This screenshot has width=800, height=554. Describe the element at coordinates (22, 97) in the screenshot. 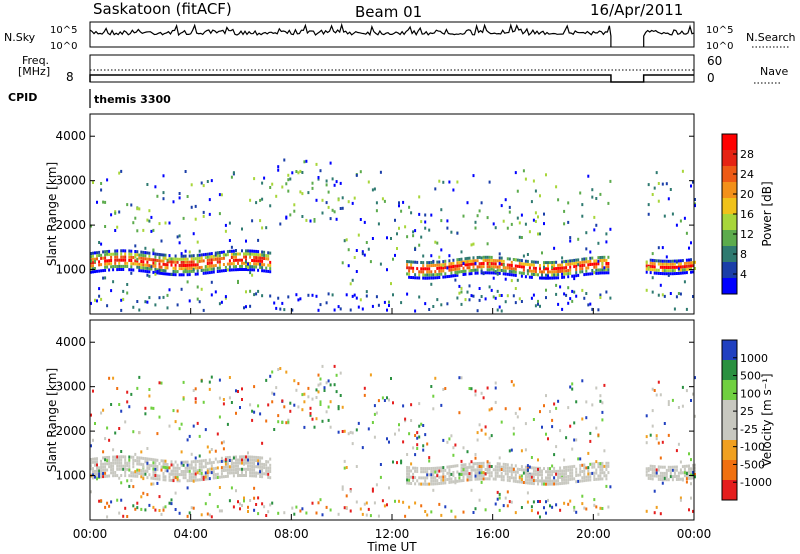

I see `cpid-label: CPID` at that location.